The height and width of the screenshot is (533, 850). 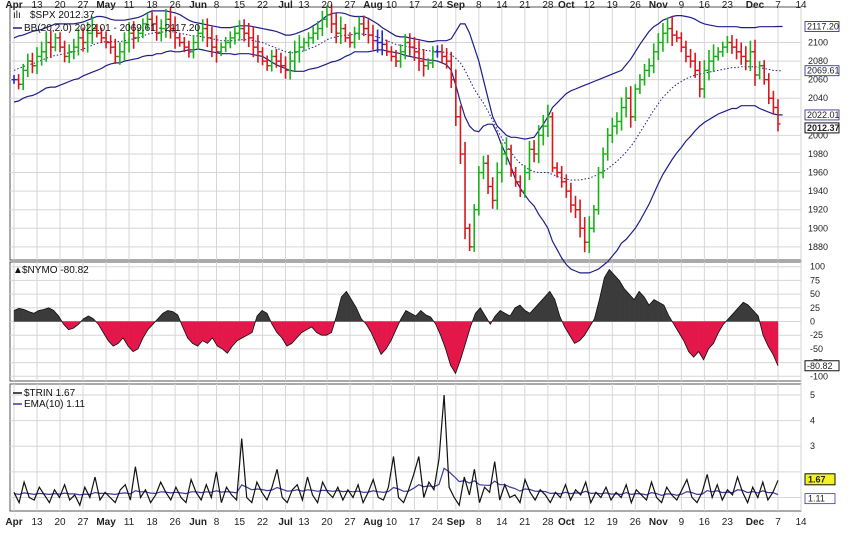 I want to click on x-tick-label: 16, so click(x=705, y=522).